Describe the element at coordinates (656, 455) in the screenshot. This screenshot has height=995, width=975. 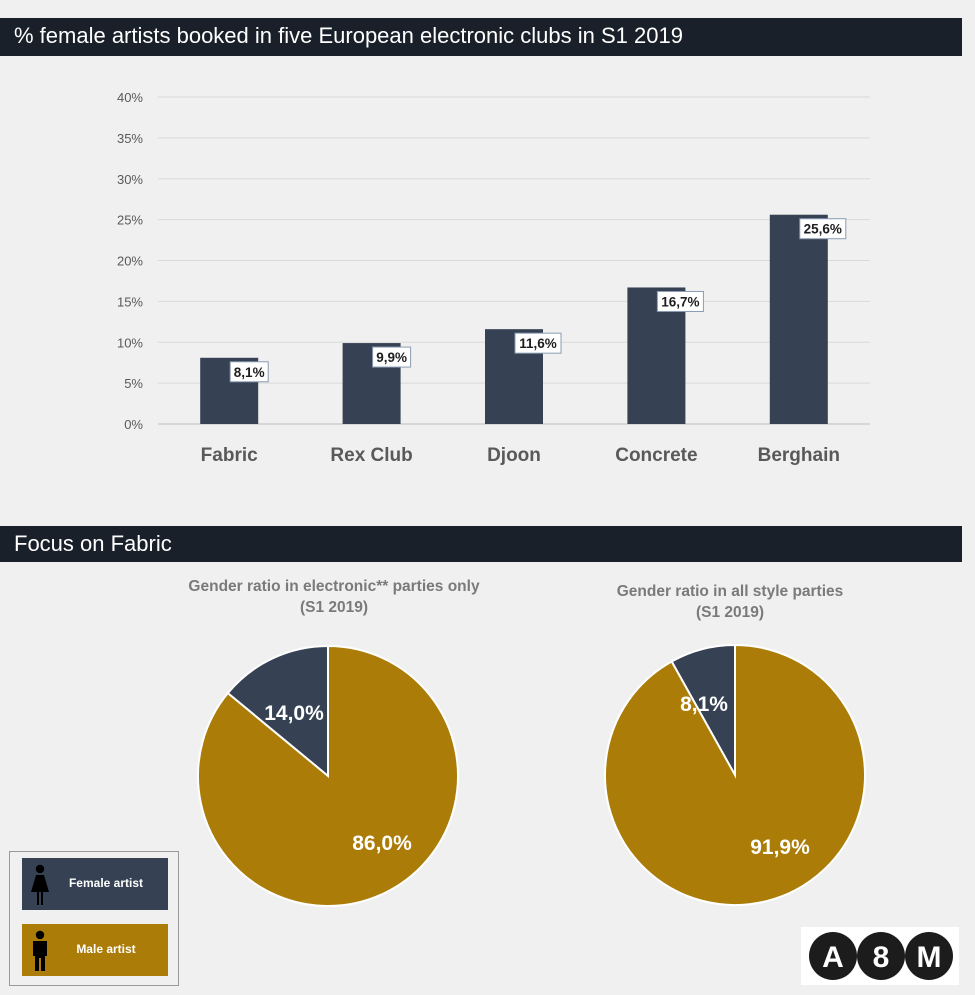
I see `x-tick-label: Concrete` at that location.